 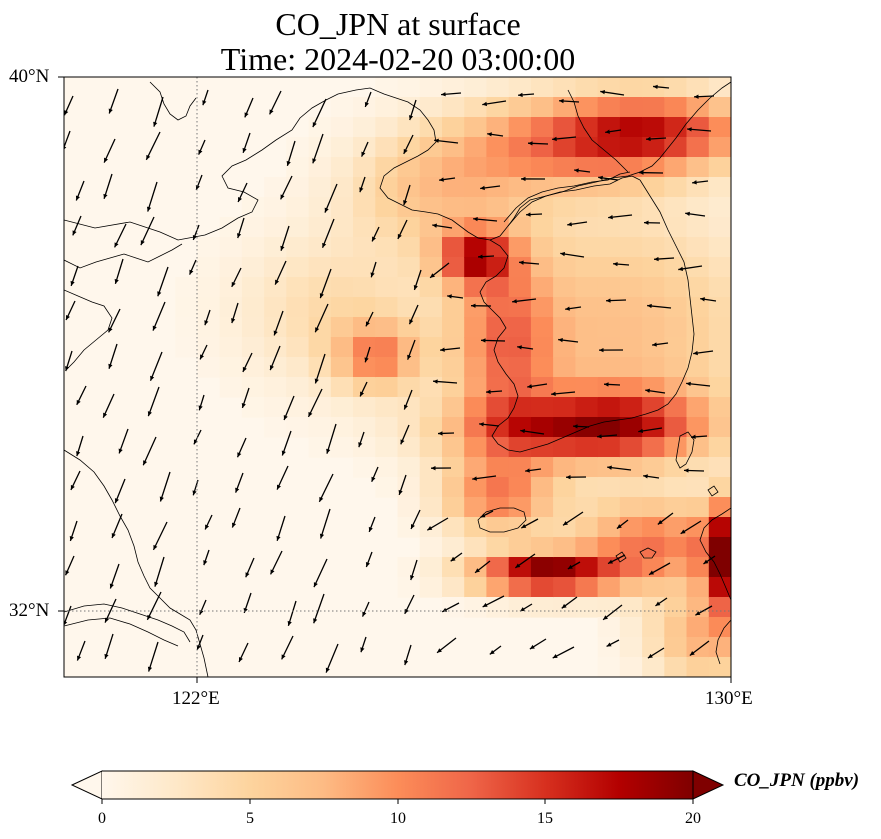 What do you see at coordinates (121, 632) in the screenshot?
I see `yangtze-bank` at bounding box center [121, 632].